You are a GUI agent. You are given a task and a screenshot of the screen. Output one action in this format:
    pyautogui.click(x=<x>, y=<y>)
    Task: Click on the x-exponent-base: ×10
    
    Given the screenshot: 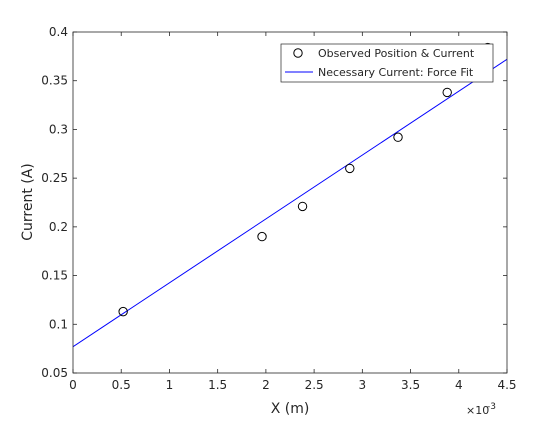 What is the action you would take?
    pyautogui.click(x=477, y=410)
    